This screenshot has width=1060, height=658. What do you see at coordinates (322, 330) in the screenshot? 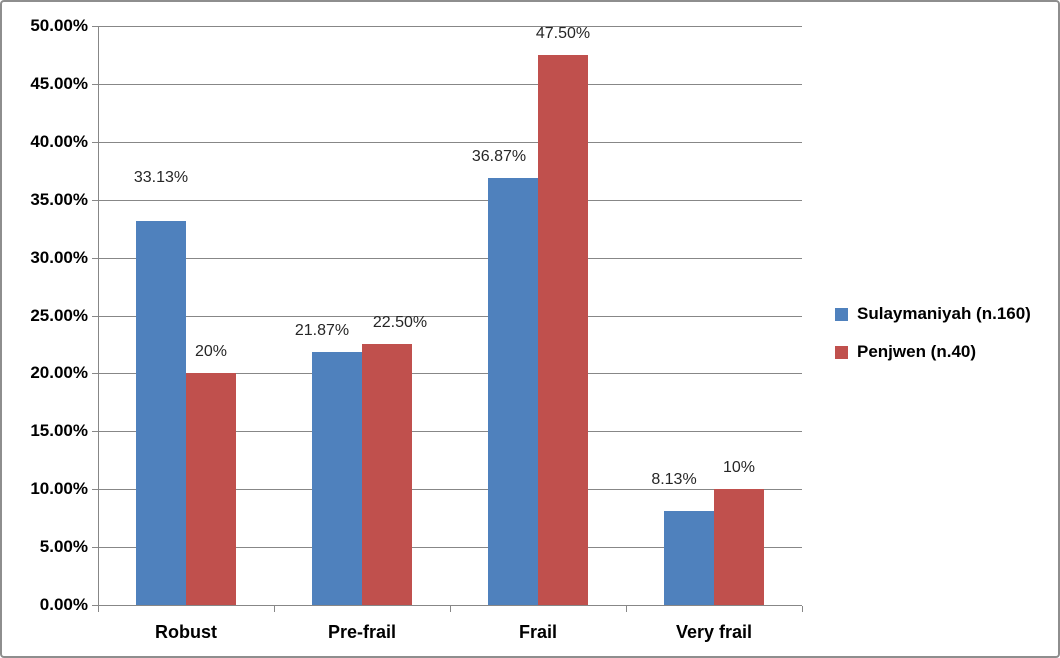
I see `data-label: 21.87%` at bounding box center [322, 330].